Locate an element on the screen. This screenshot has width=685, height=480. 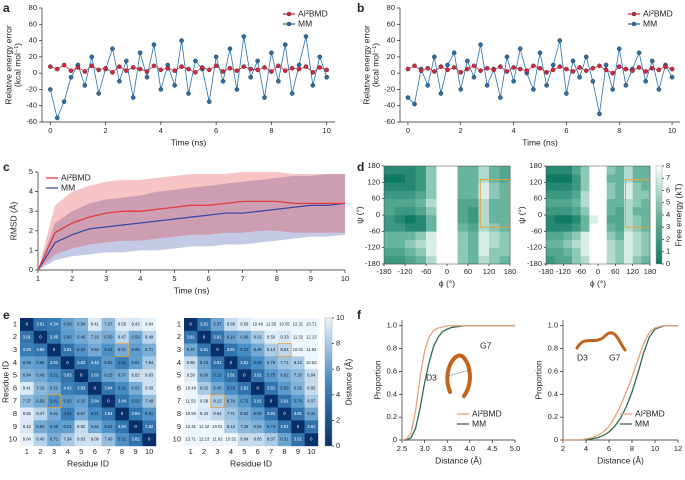
x-tick-label: 0 is located at coordinates (598, 271).